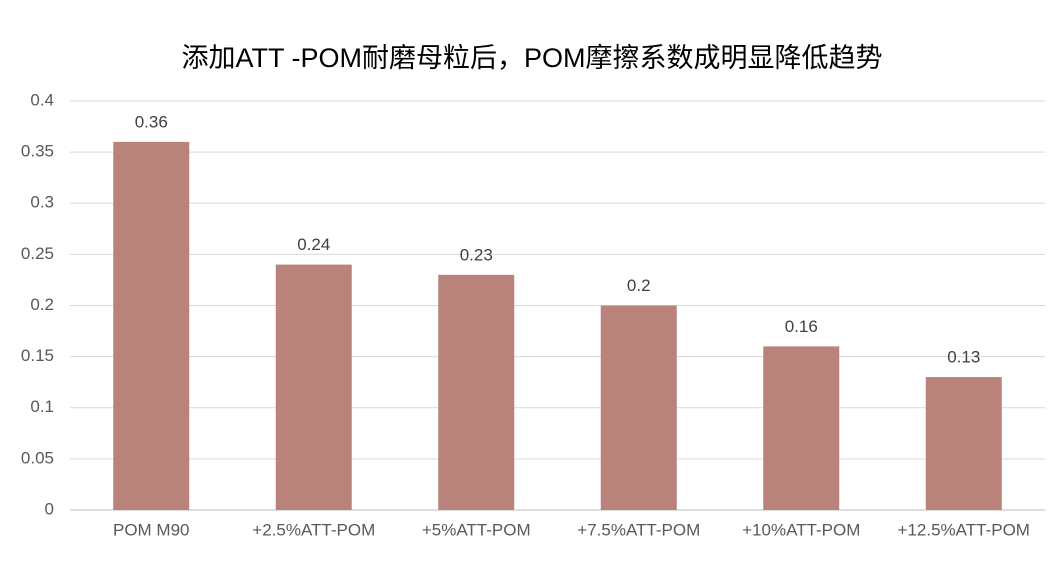  Describe the element at coordinates (801, 326) in the screenshot. I see `value-label: 0.16` at that location.